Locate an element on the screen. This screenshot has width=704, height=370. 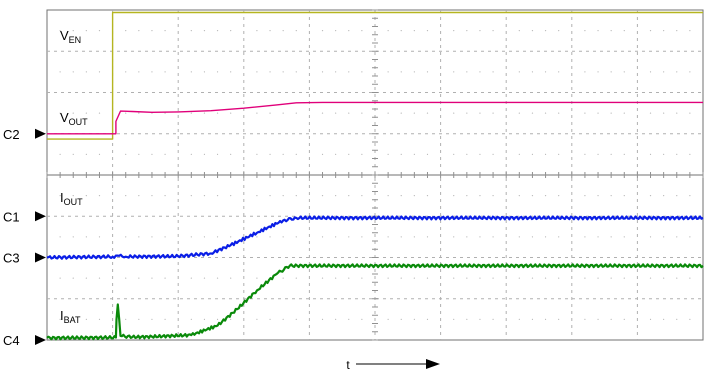
channel-marker-c3: C3 is located at coordinates (11, 258).